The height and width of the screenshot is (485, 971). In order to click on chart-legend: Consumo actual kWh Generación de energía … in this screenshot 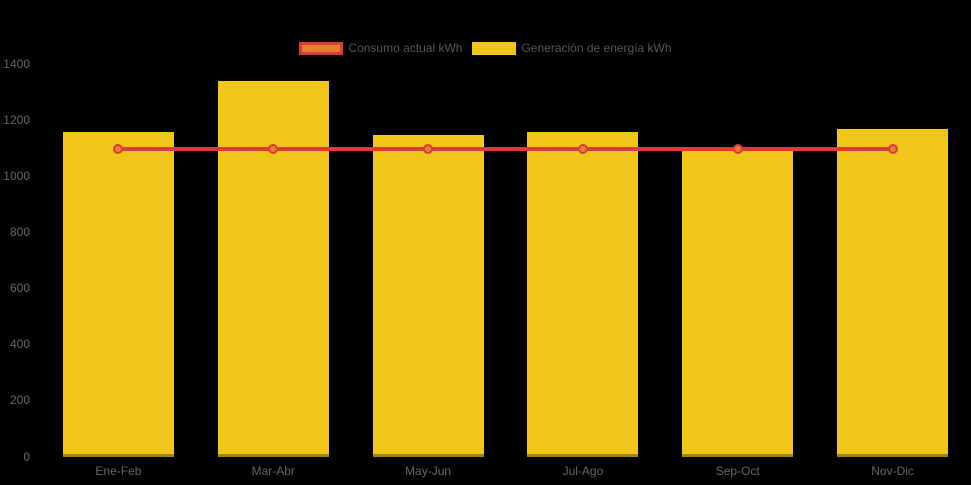, I will do `click(485, 48)`.